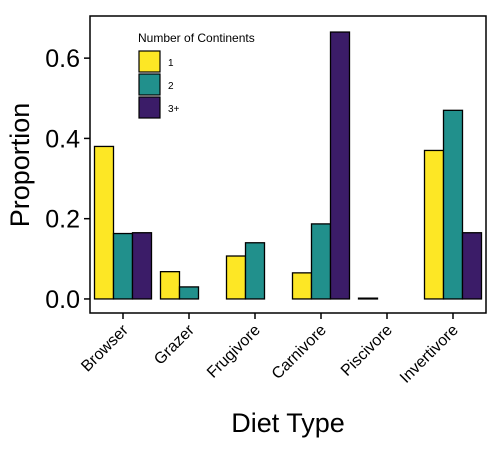 This screenshot has width=495, height=453. What do you see at coordinates (62, 300) in the screenshot?
I see `y-tick-label: 0.0` at bounding box center [62, 300].